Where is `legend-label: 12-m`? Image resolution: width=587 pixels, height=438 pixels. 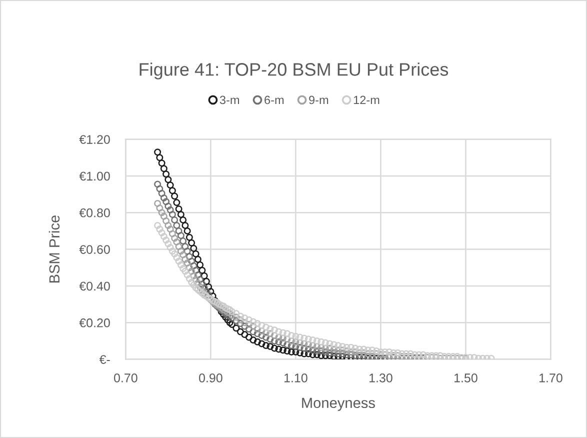
legend-label: 12-m is located at coordinates (367, 100).